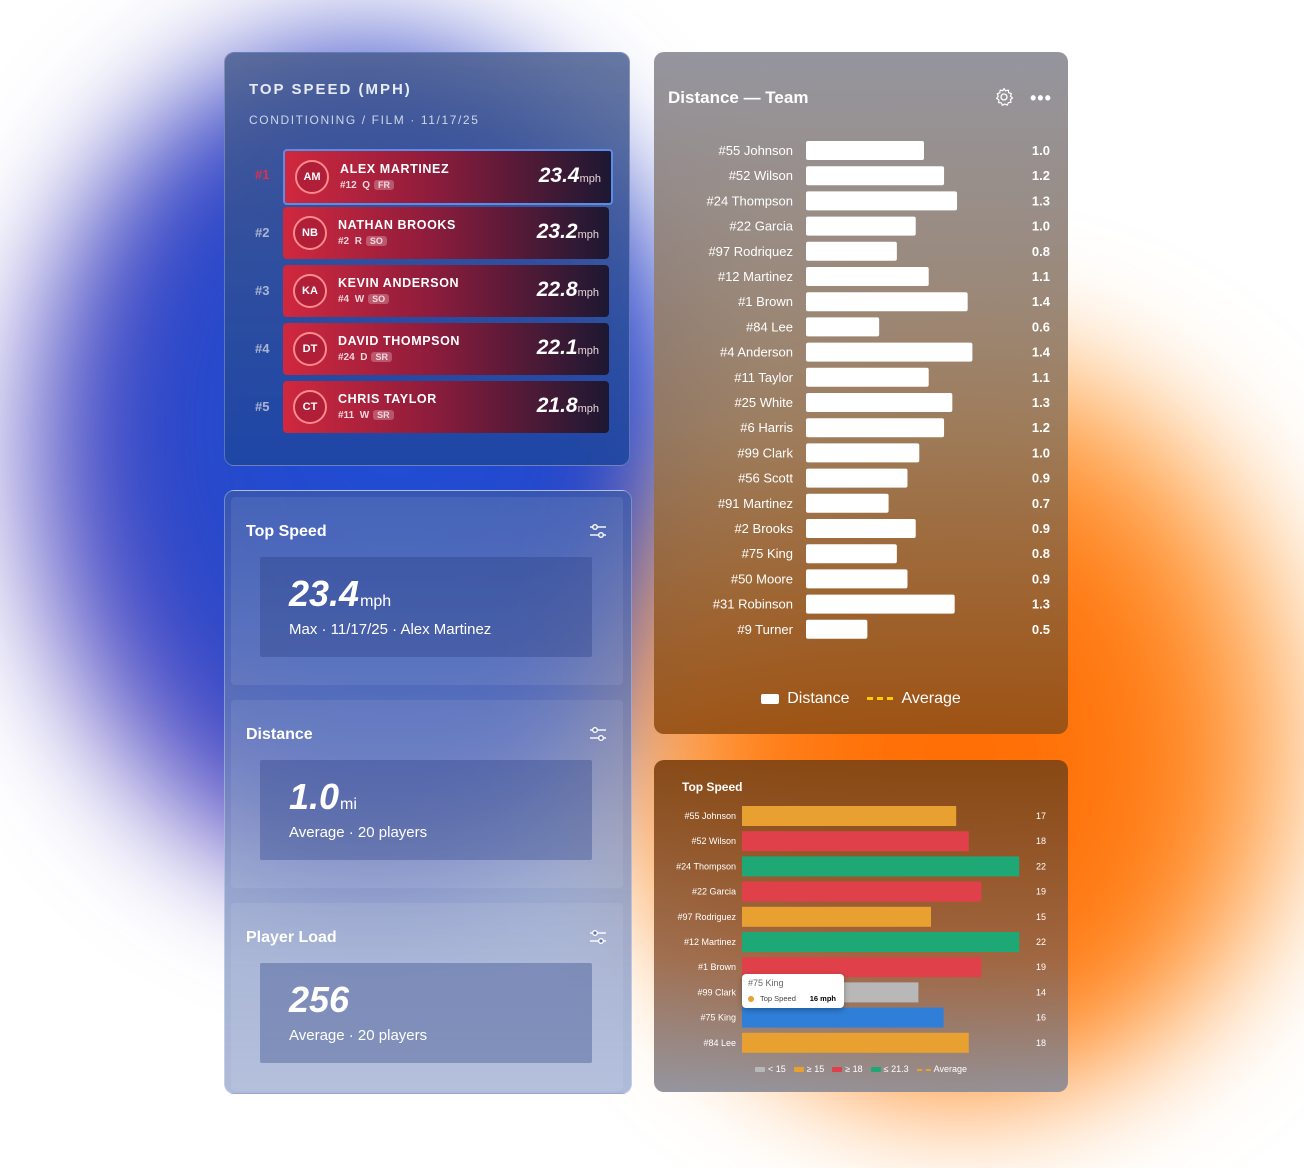 Image resolution: width=1304 pixels, height=1168 pixels. Describe the element at coordinates (1041, 967) in the screenshot. I see `data-label: 19` at that location.